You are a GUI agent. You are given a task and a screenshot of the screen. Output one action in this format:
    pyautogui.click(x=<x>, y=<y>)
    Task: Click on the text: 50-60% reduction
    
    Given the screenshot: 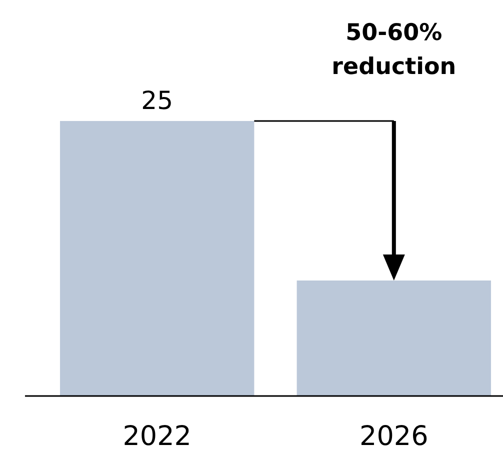 What is the action you would take?
    pyautogui.click(x=394, y=50)
    